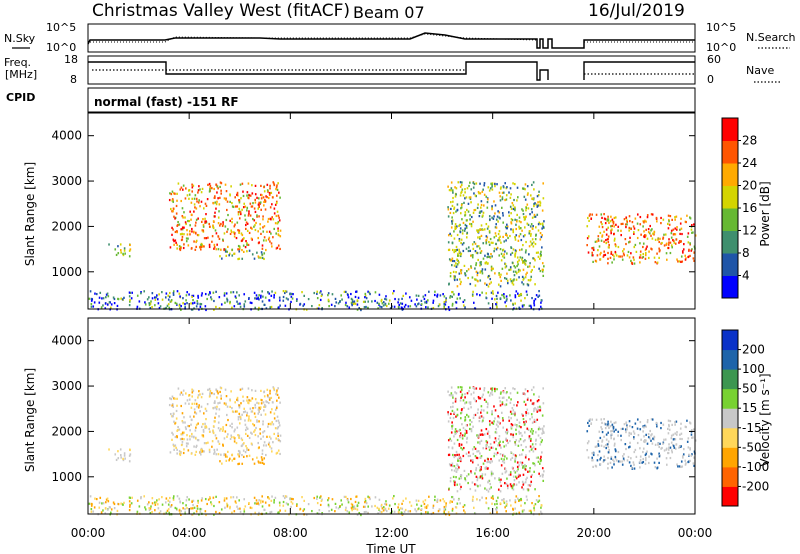  What do you see at coordinates (166, 102) in the screenshot?
I see `cpid-text: normal (fast) -151 RF` at bounding box center [166, 102].